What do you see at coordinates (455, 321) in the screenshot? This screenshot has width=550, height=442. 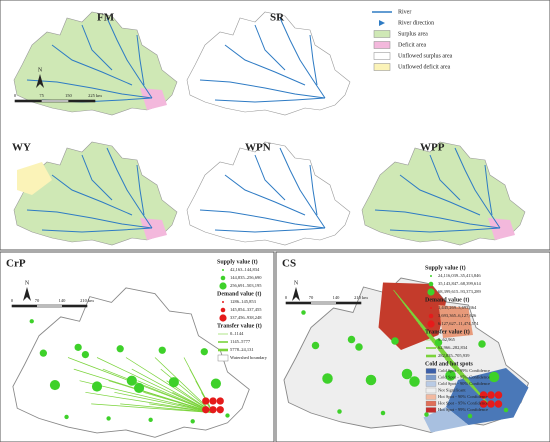 I see `hot-spot` at bounding box center [455, 321].